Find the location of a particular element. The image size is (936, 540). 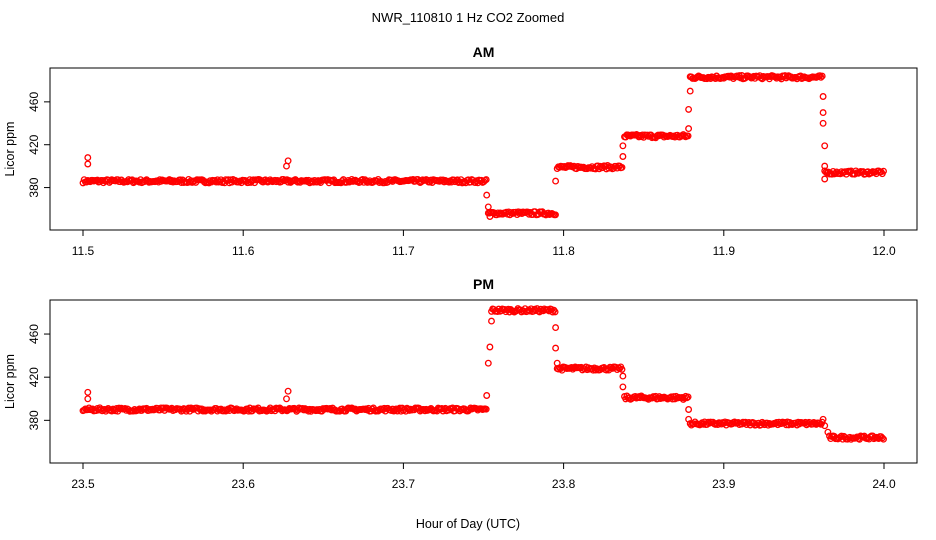

x-tick-label: 24.0 is located at coordinates (884, 484).